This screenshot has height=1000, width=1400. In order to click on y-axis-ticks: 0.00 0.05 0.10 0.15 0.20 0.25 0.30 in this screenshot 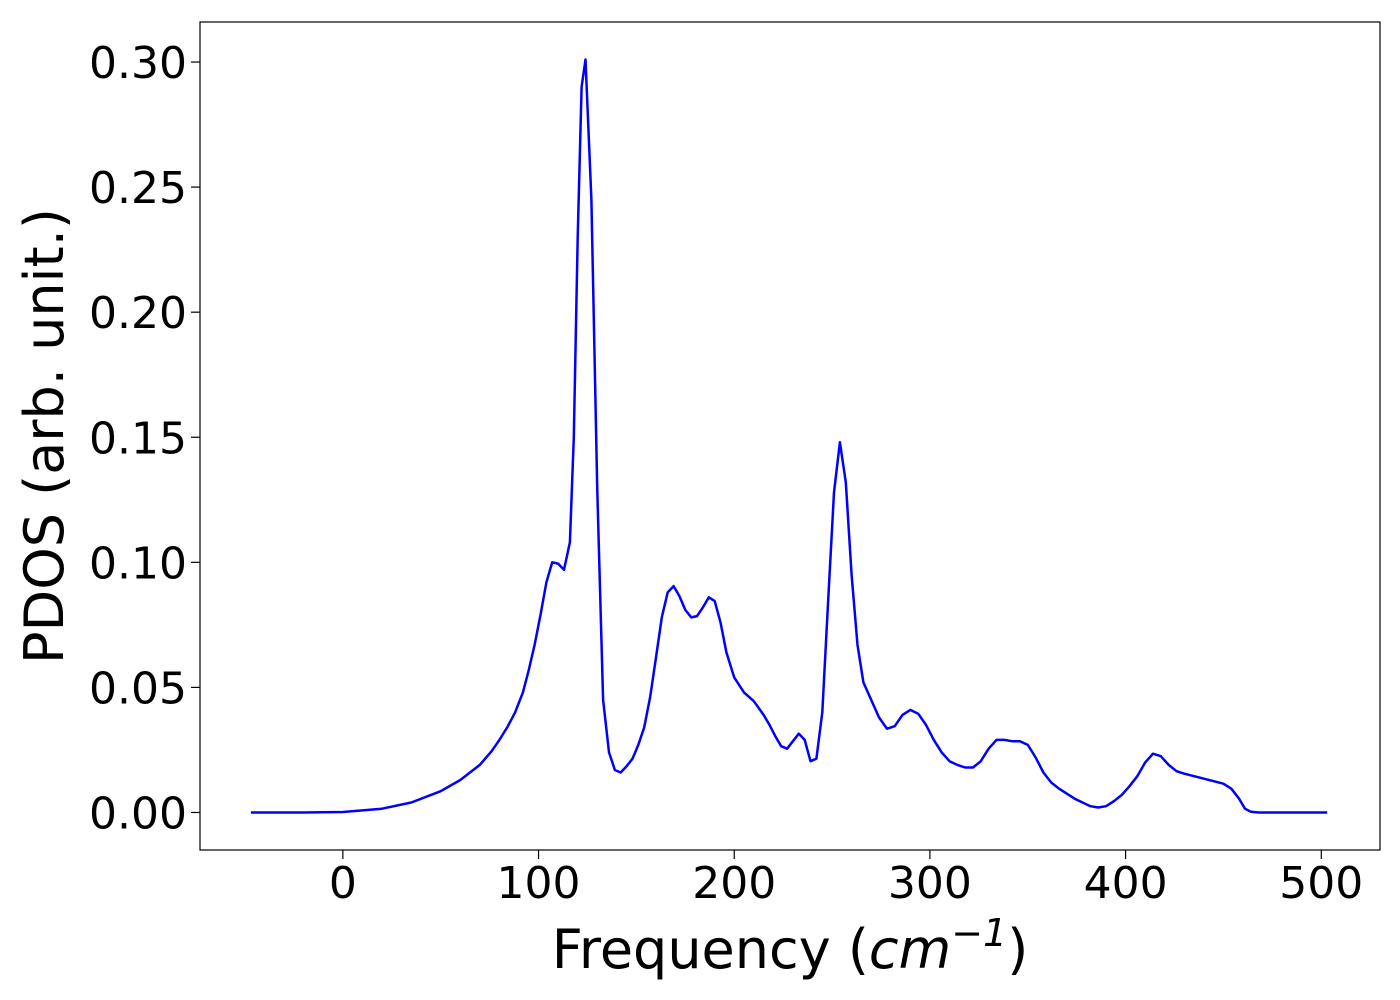, I will do `click(144, 438)`.